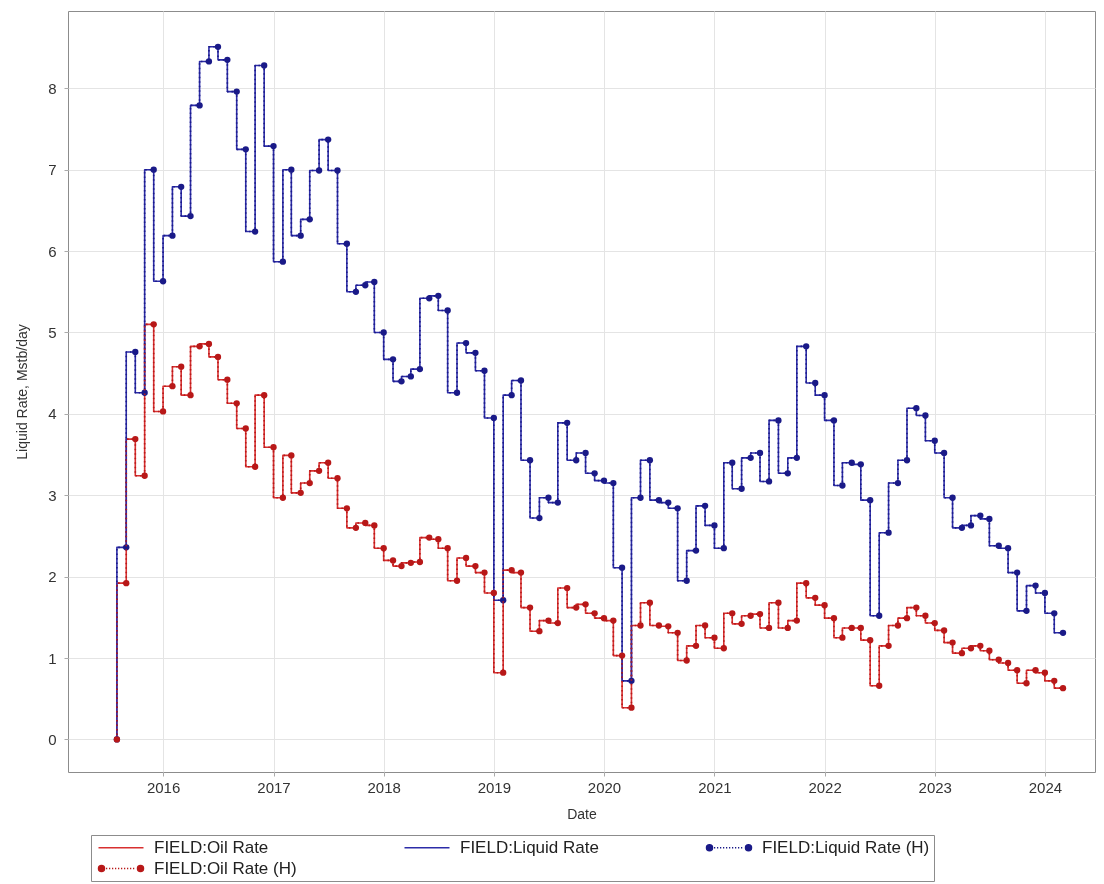  What do you see at coordinates (52, 88) in the screenshot?
I see `y-tick-label: 8` at bounding box center [52, 88].